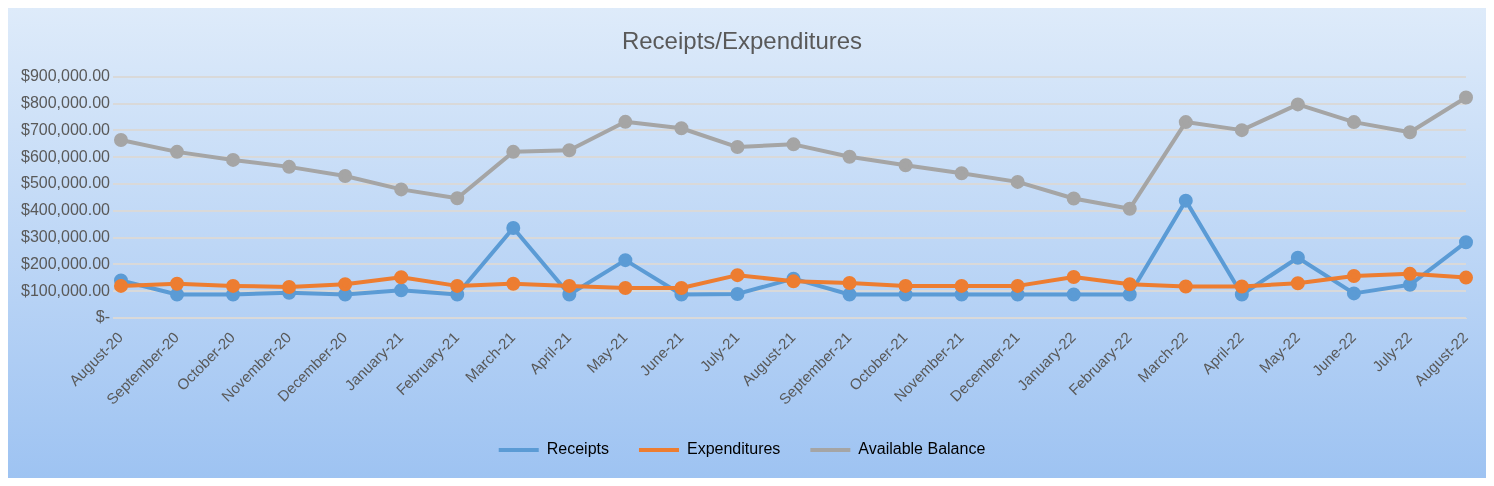  What do you see at coordinates (65, 76) in the screenshot?
I see `y-tick-label: $900,000.00` at bounding box center [65, 76].